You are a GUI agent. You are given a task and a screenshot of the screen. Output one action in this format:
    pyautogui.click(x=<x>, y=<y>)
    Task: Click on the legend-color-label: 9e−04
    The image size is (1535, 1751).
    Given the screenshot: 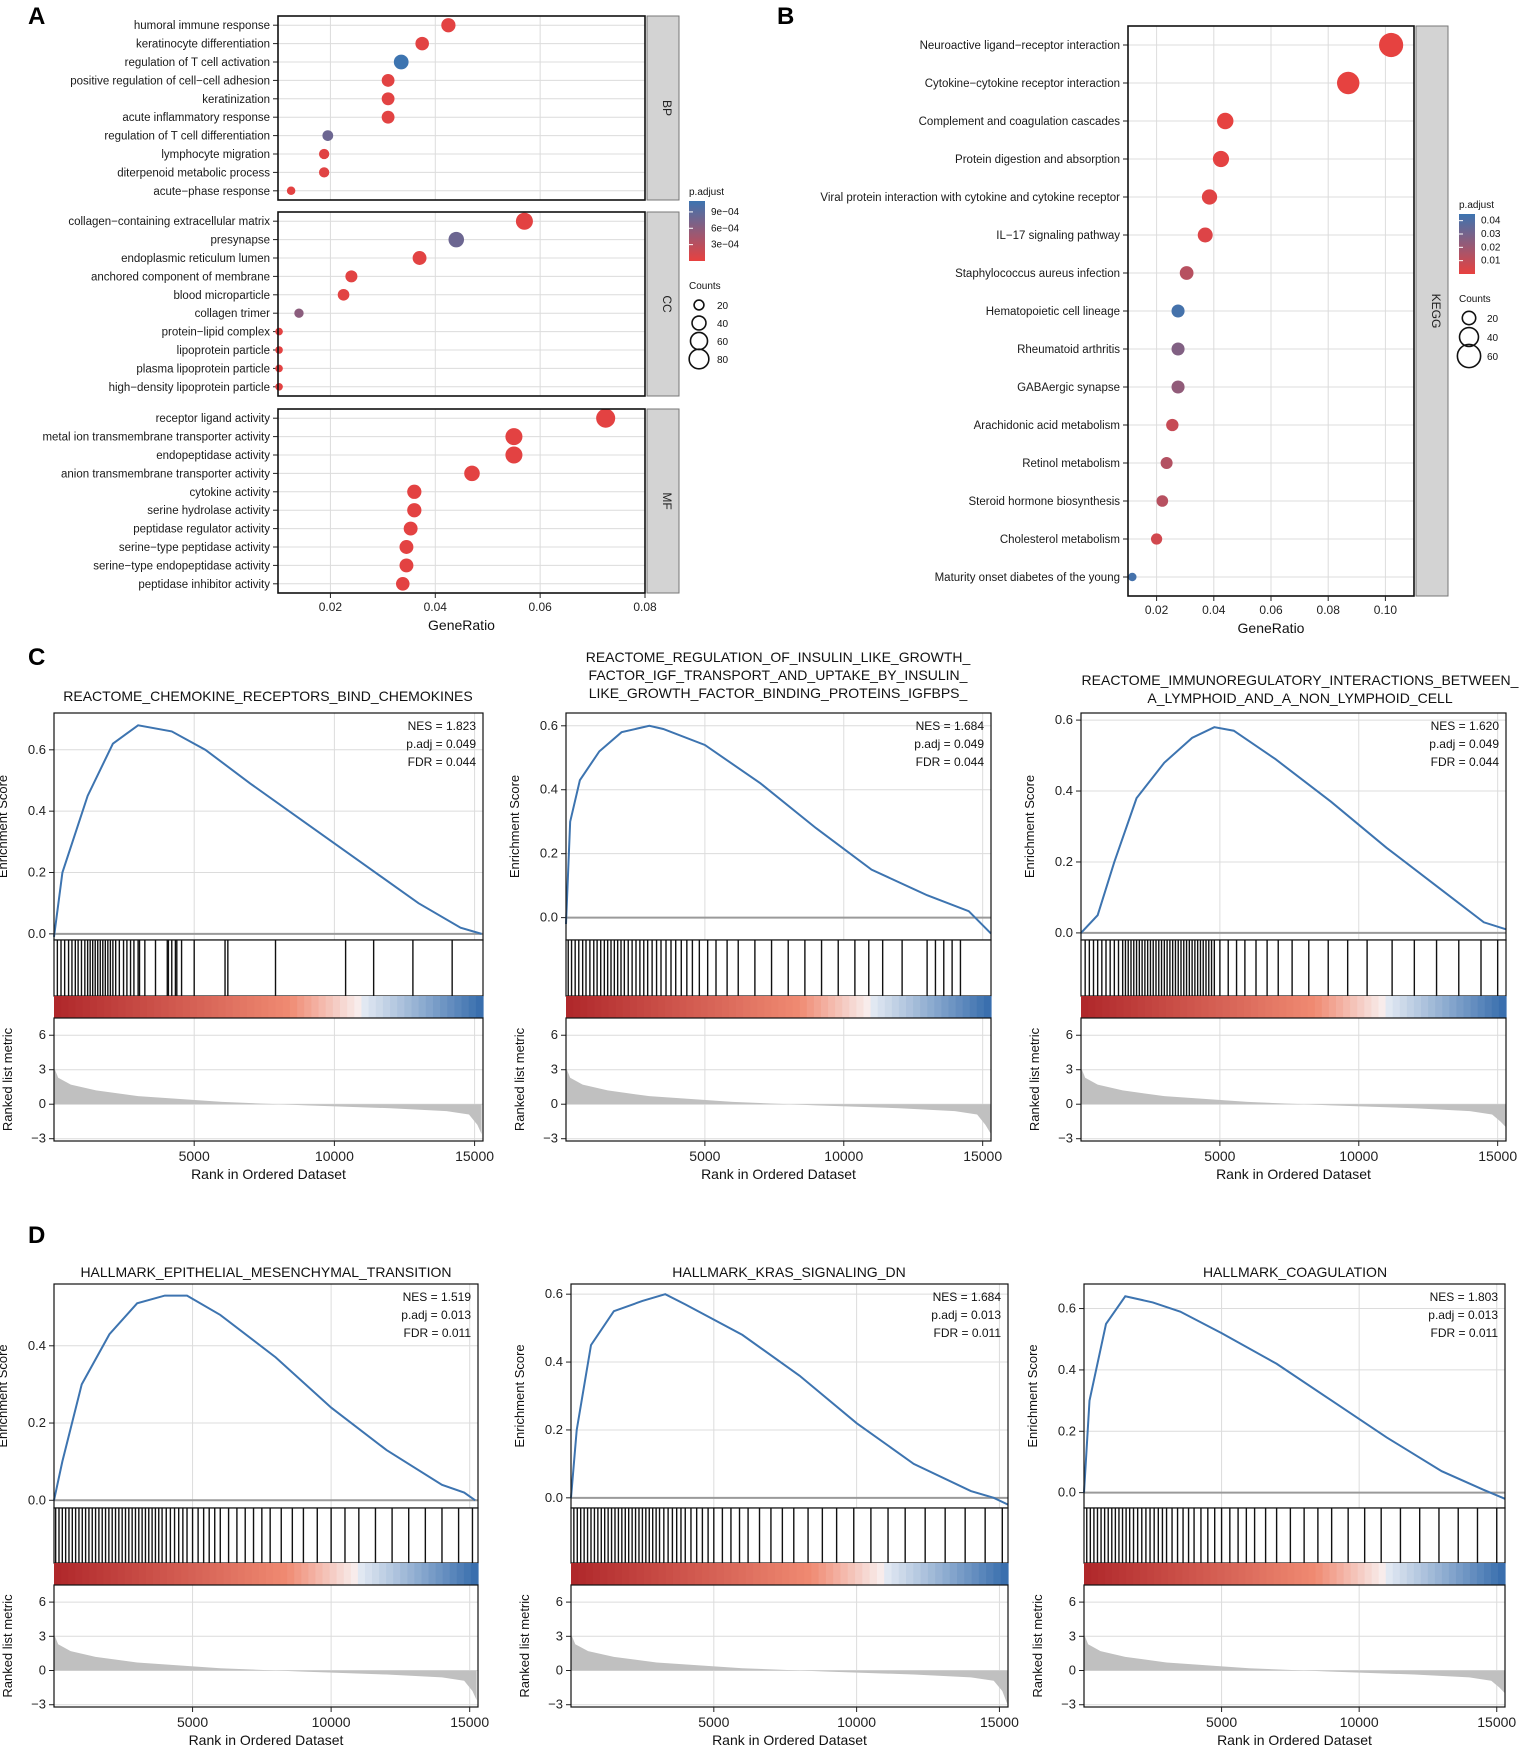 What is the action you would take?
    pyautogui.click(x=725, y=212)
    